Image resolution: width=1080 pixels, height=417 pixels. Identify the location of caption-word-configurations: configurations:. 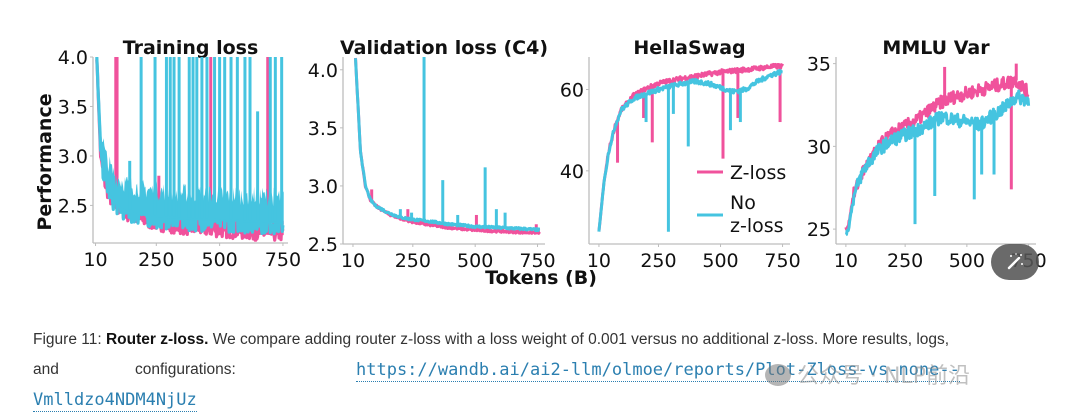
(185, 369).